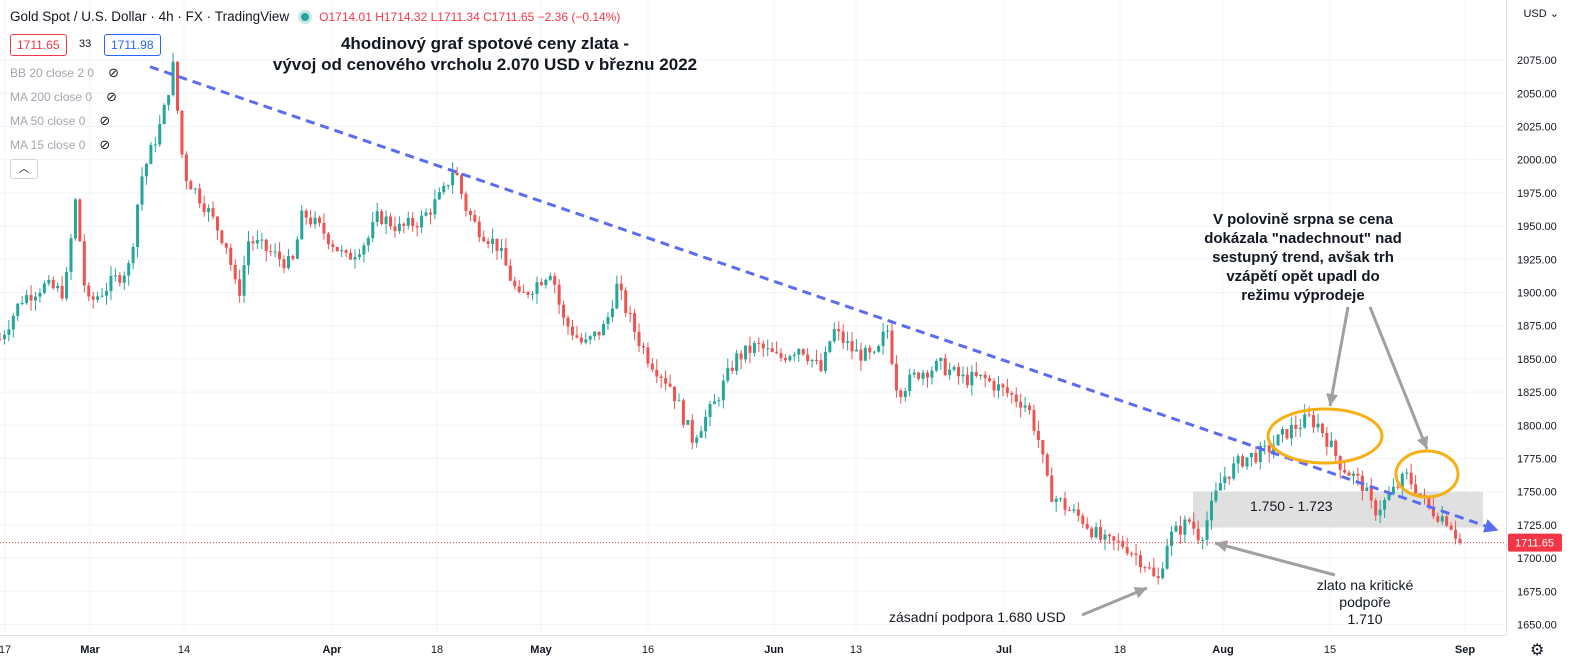 Image resolution: width=1577 pixels, height=671 pixels. What do you see at coordinates (64, 73) in the screenshot?
I see `indicator-bb: BB 20 close 2 0 ⊘` at bounding box center [64, 73].